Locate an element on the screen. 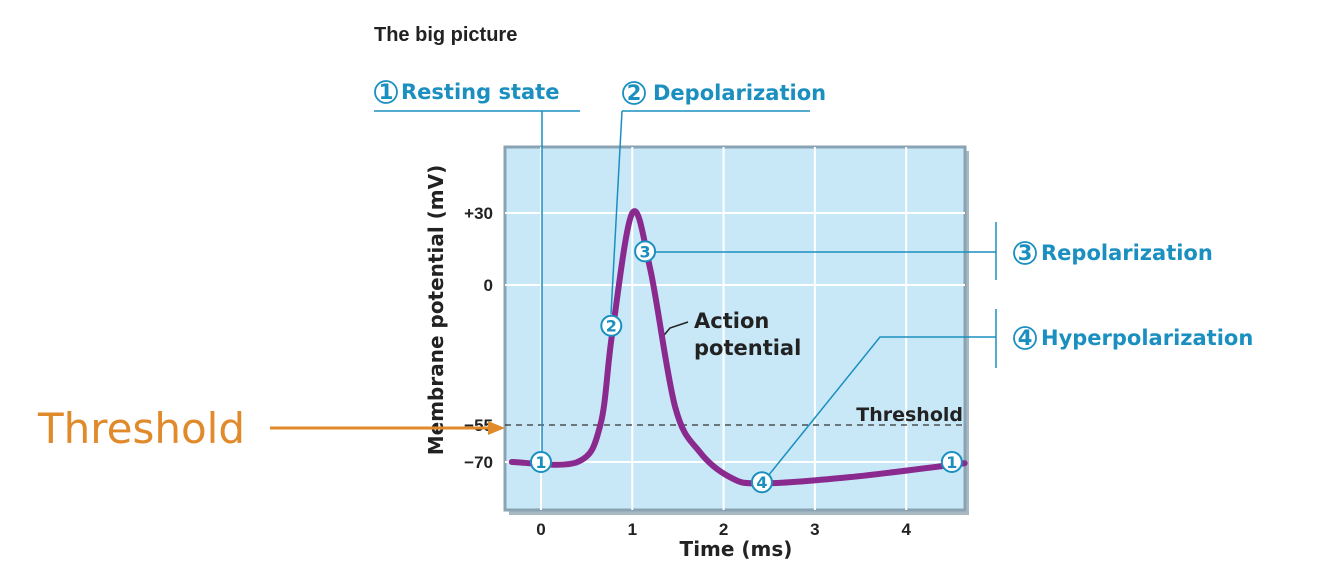 The image size is (1326, 586). phase-marker-label: 3 is located at coordinates (645, 251).